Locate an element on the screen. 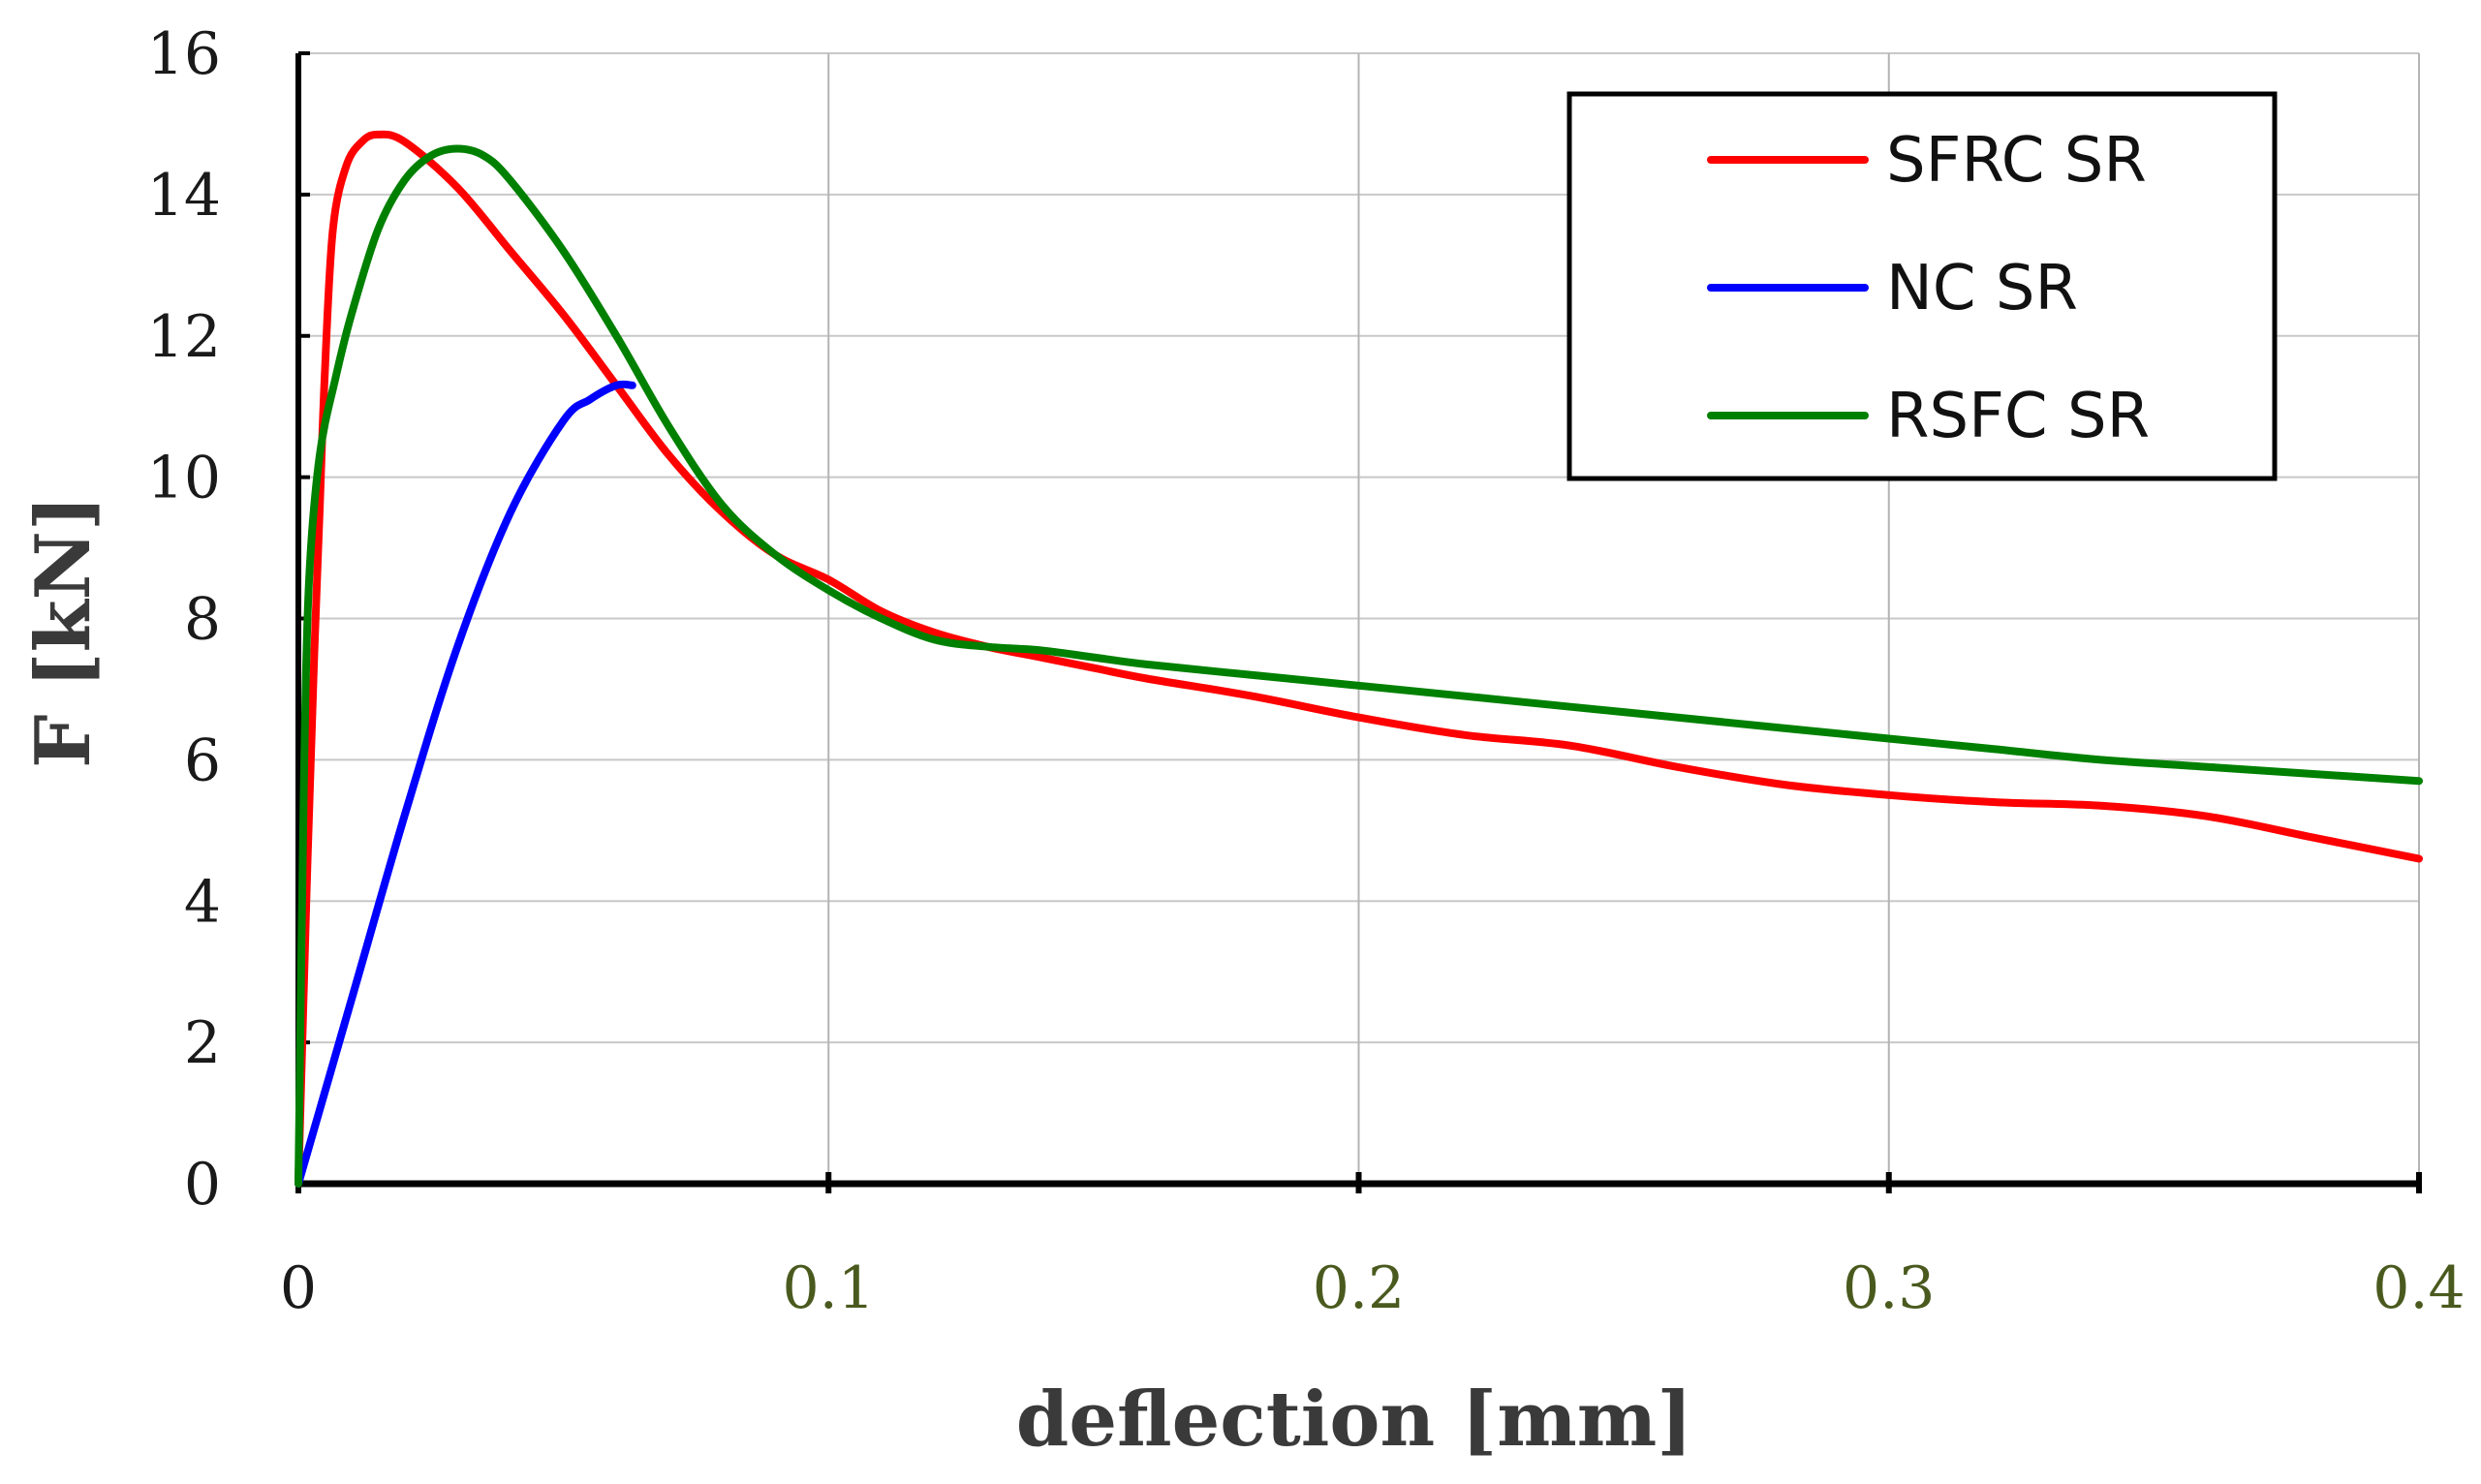 This screenshot has width=2481, height=1484. legend-label-nc-sr: NC SR is located at coordinates (1982, 289).